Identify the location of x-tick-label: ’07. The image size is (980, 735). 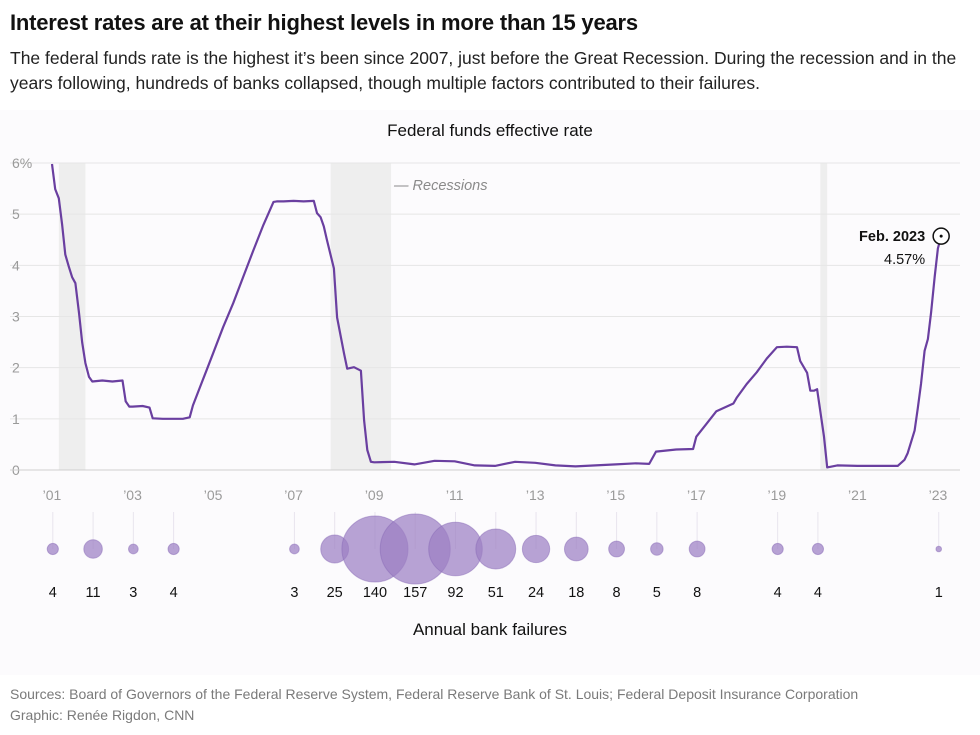
(293, 495).